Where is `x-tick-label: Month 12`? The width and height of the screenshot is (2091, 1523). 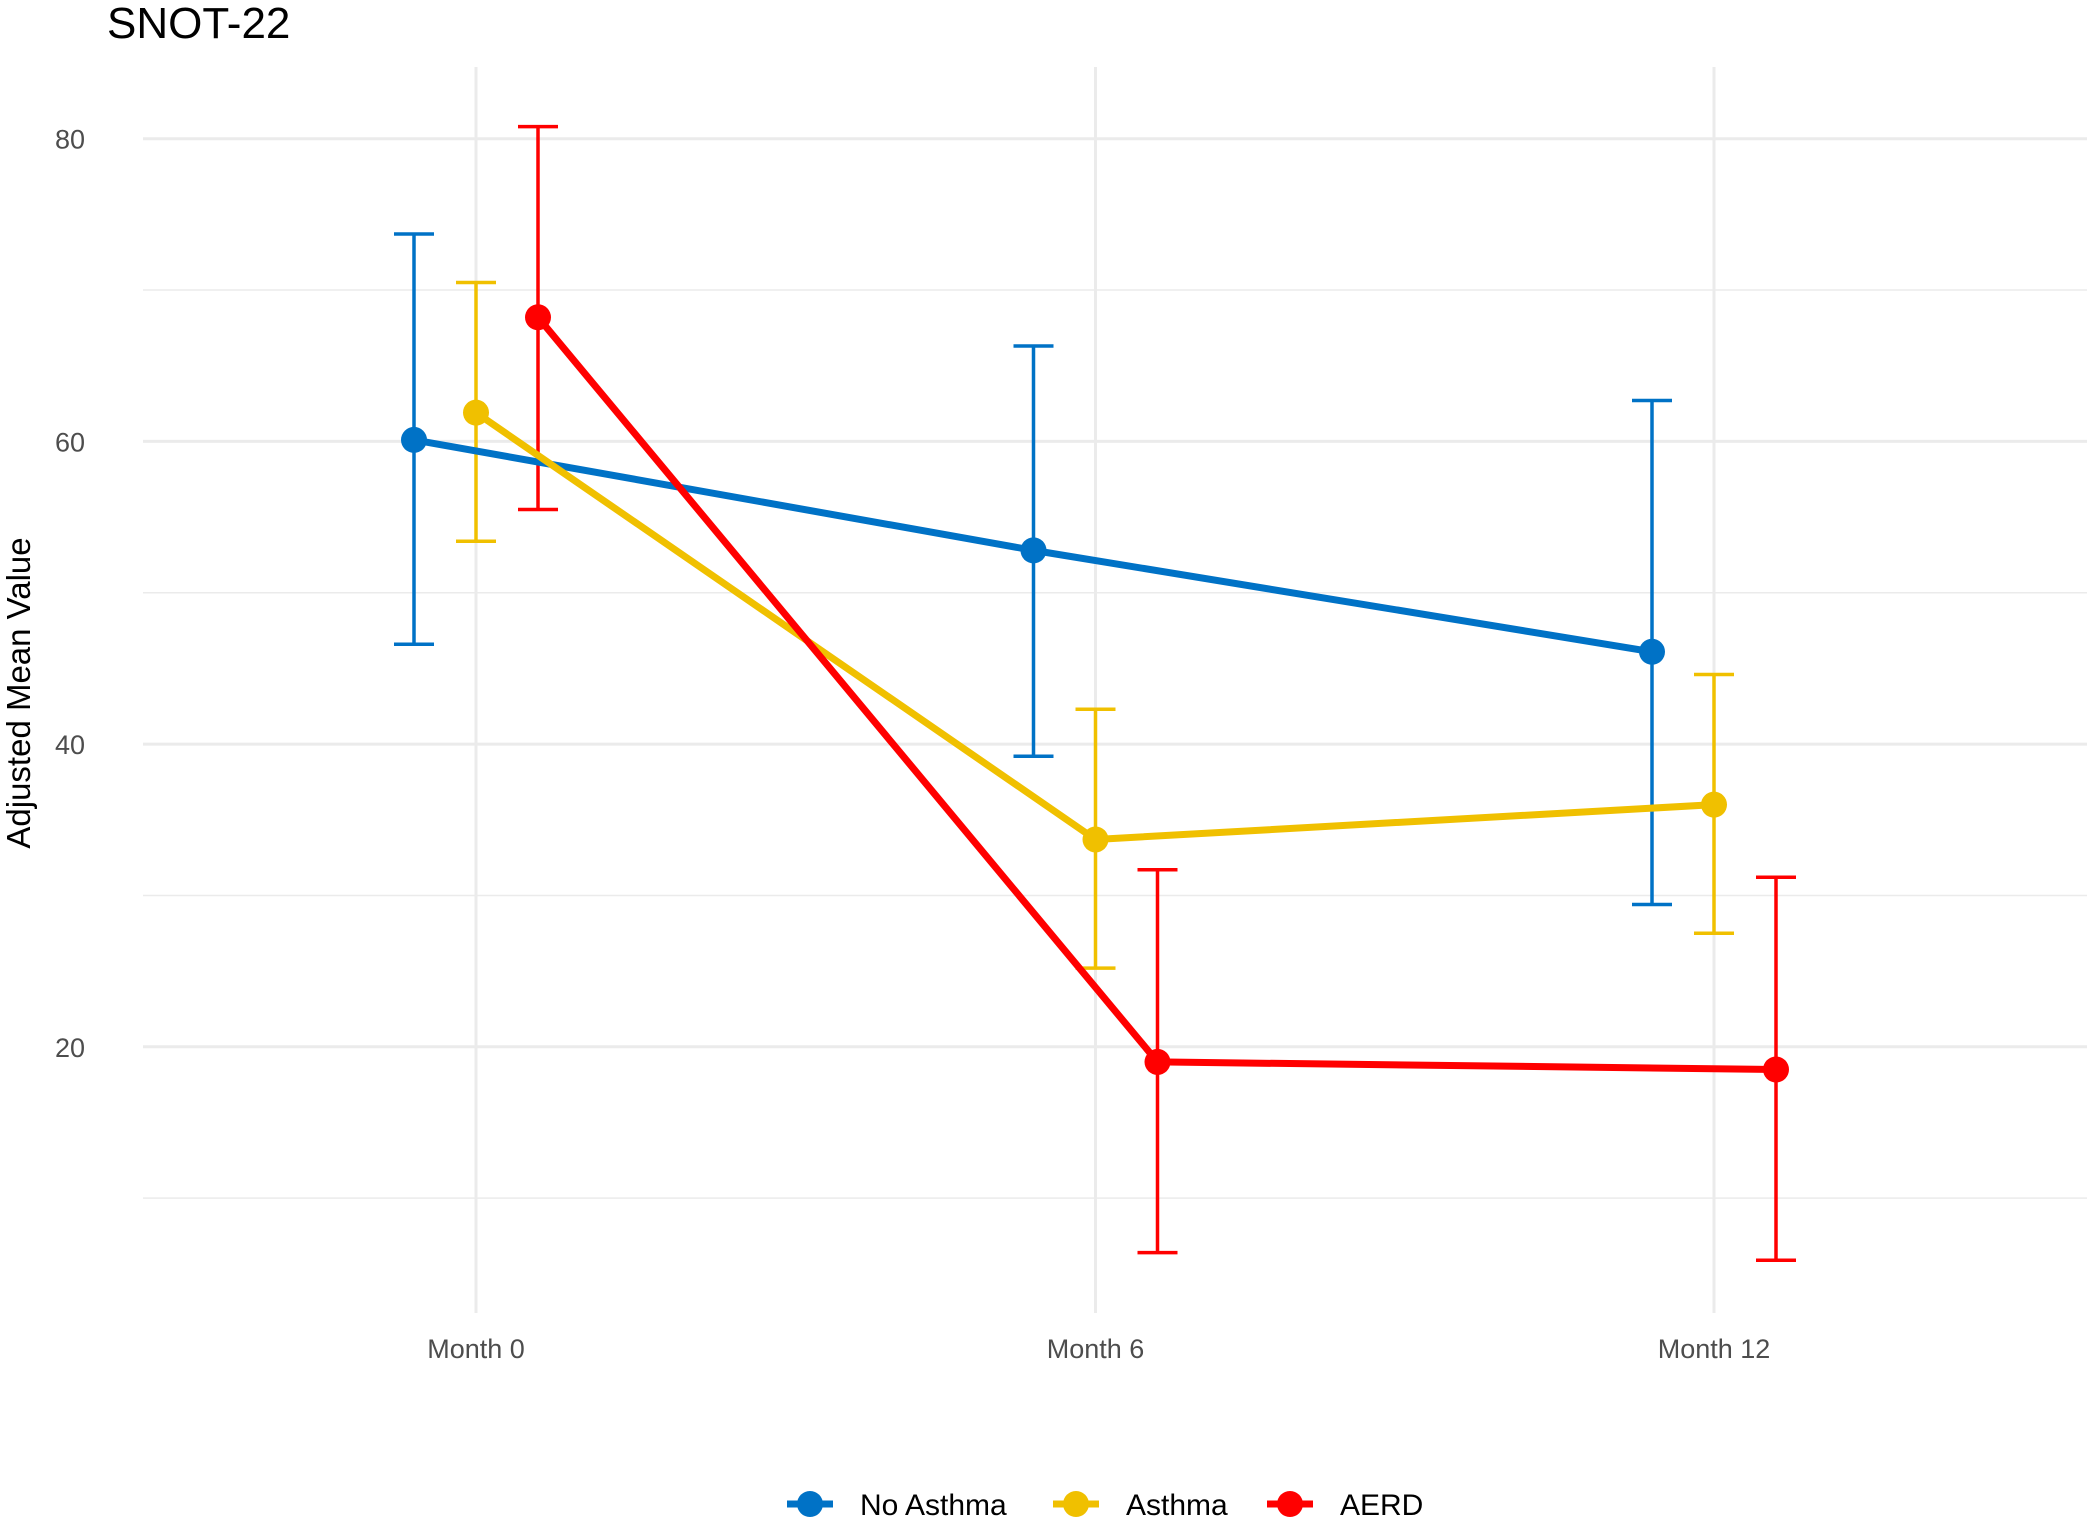
x-tick-label: Month 12 is located at coordinates (1714, 1349).